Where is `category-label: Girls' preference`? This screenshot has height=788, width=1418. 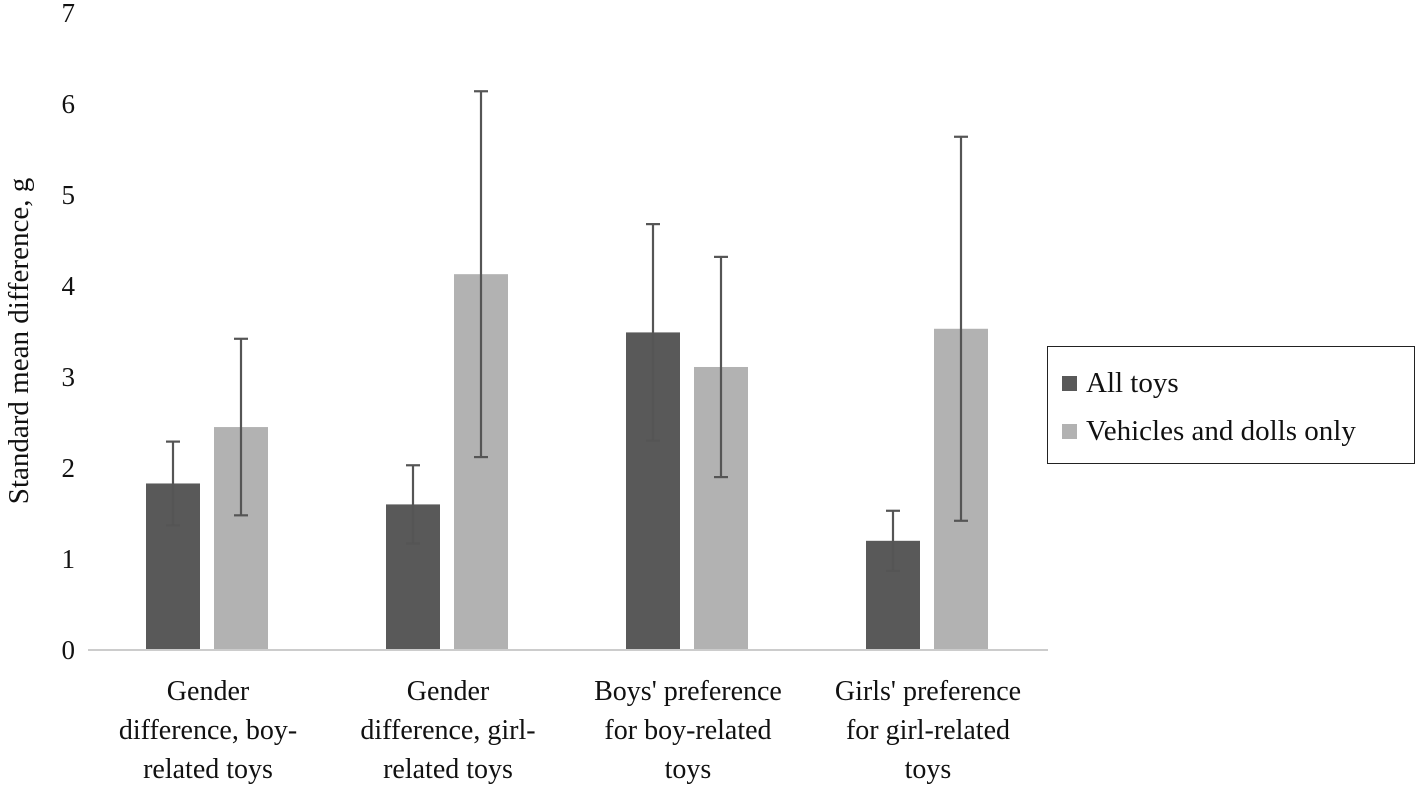 category-label: Girls' preference is located at coordinates (928, 691).